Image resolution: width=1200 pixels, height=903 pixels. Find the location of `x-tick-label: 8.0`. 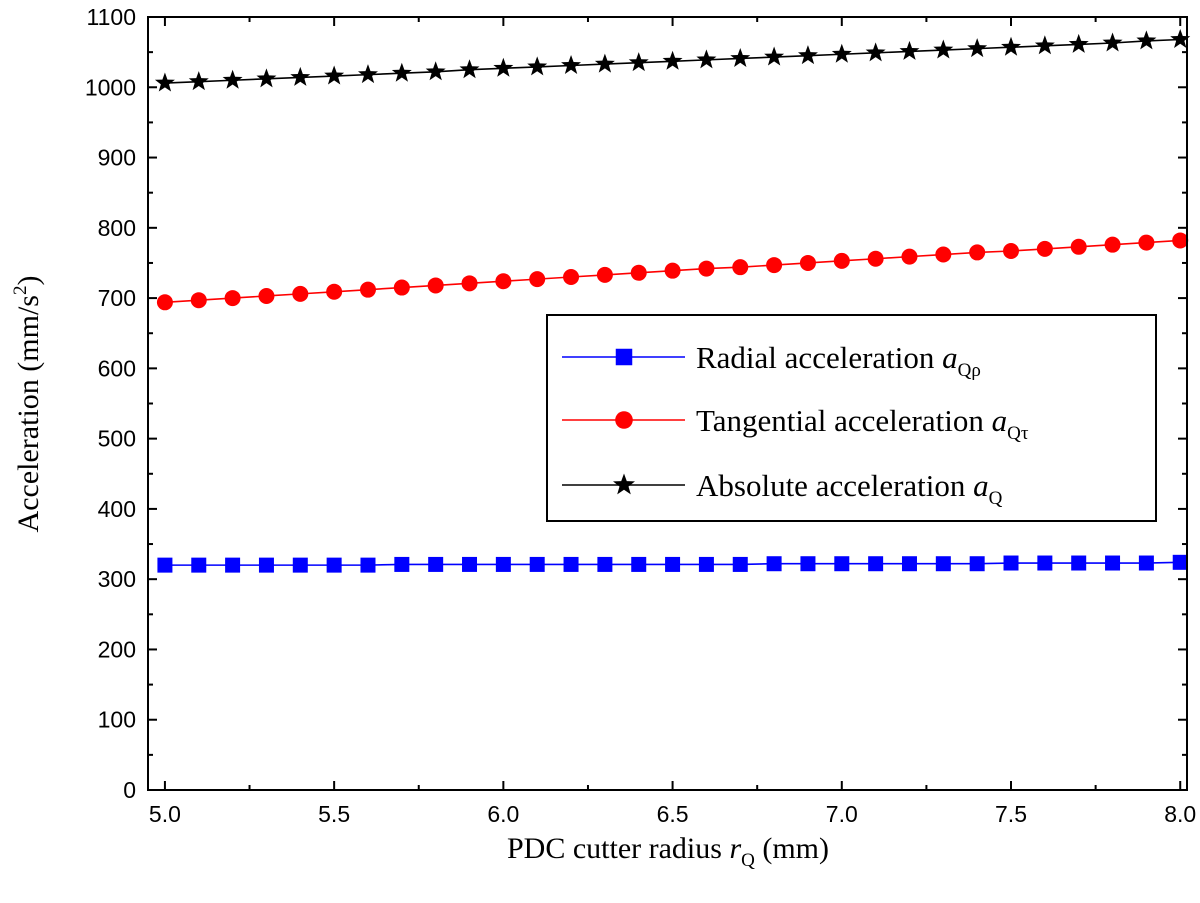

x-tick-label: 8.0 is located at coordinates (1180, 814).